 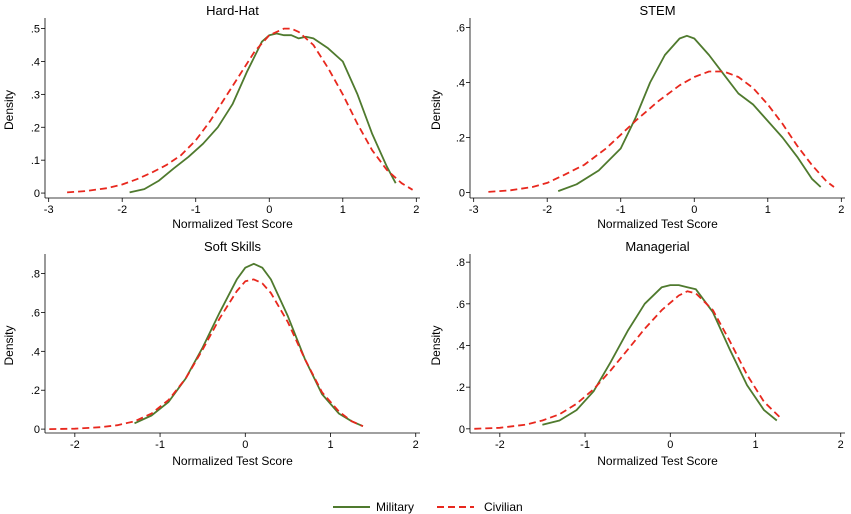 What do you see at coordinates (657, 246) in the screenshot?
I see `panel-title-managerial: Managerial` at bounding box center [657, 246].